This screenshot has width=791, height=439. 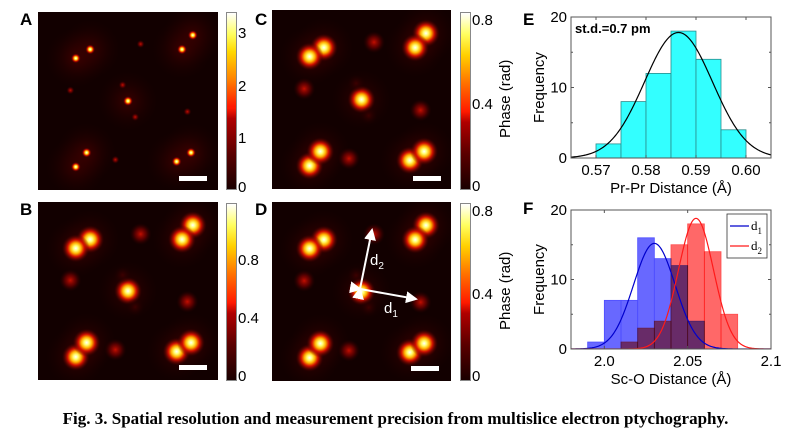 What do you see at coordinates (242, 376) in the screenshot?
I see `colorbar-b-tick: 0` at bounding box center [242, 376].